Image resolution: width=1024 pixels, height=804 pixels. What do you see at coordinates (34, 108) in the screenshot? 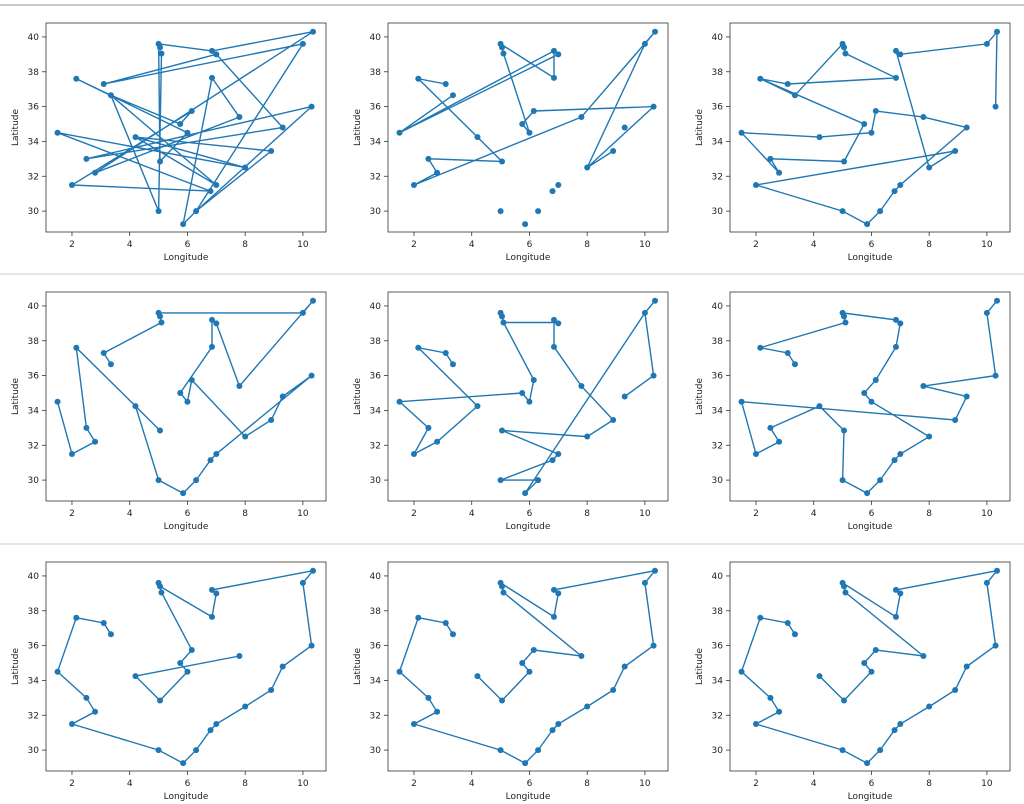
I see `y-tick-label: 36` at bounding box center [34, 108].